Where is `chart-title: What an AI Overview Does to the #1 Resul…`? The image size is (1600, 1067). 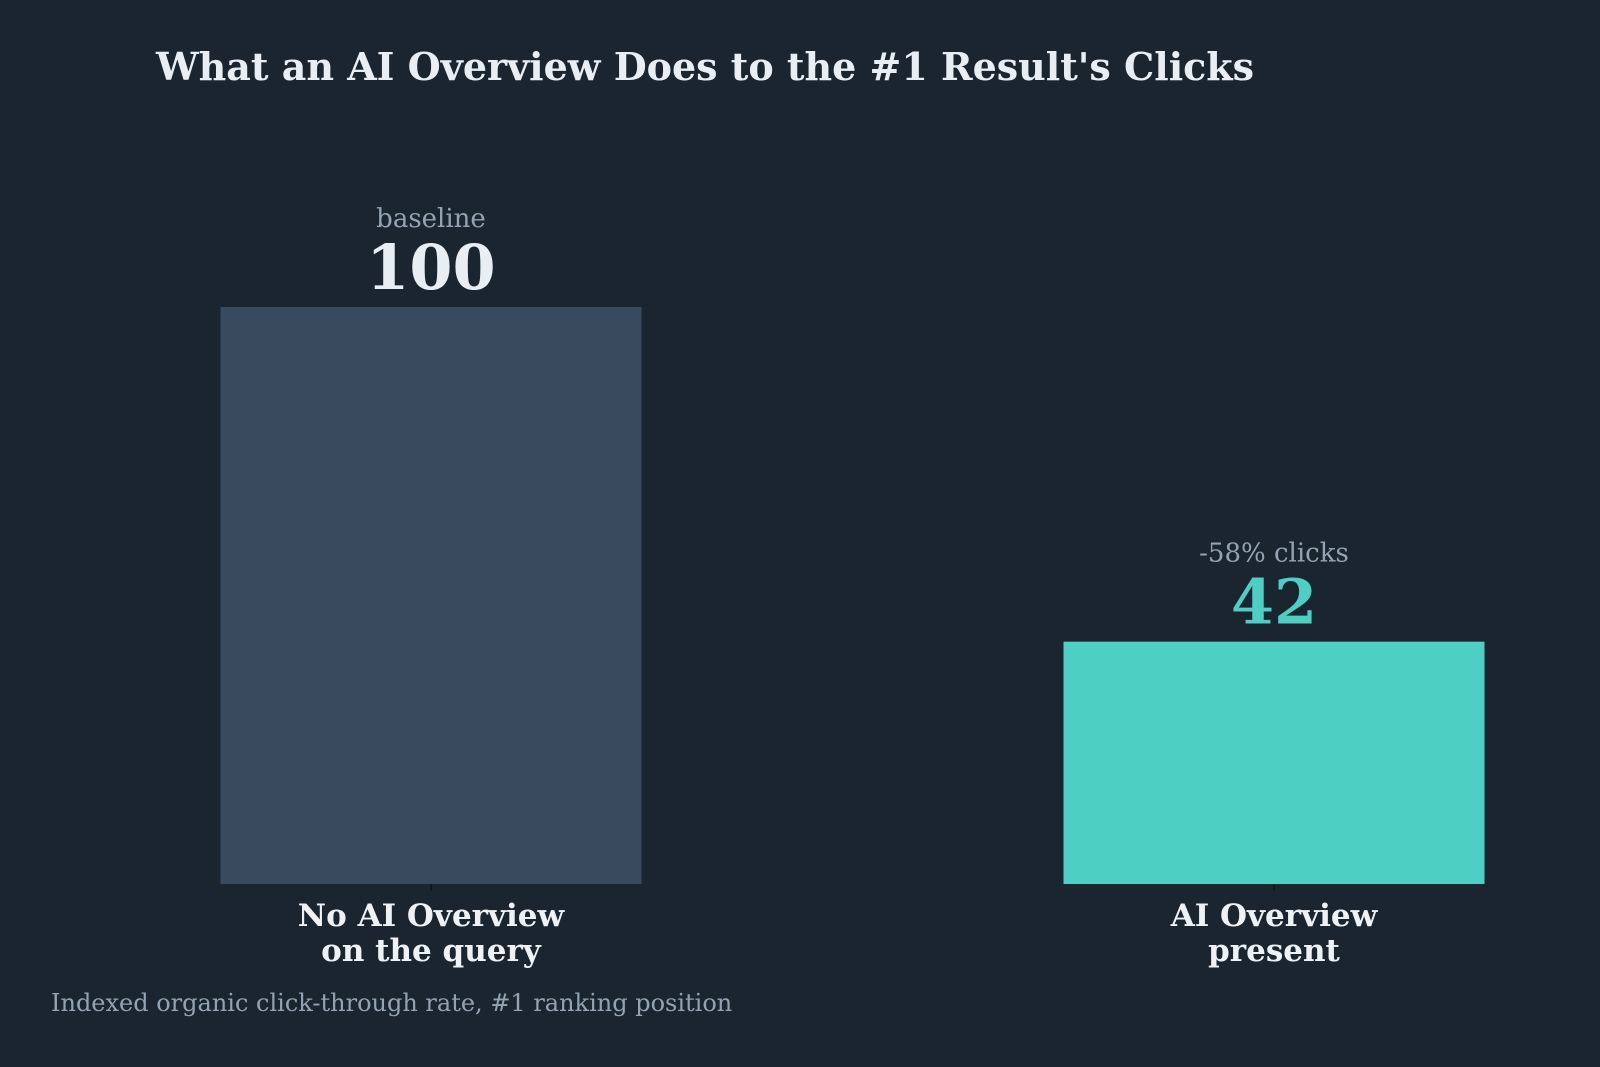
chart-title: What an AI Overview Does to the #1 Resul… is located at coordinates (704, 66).